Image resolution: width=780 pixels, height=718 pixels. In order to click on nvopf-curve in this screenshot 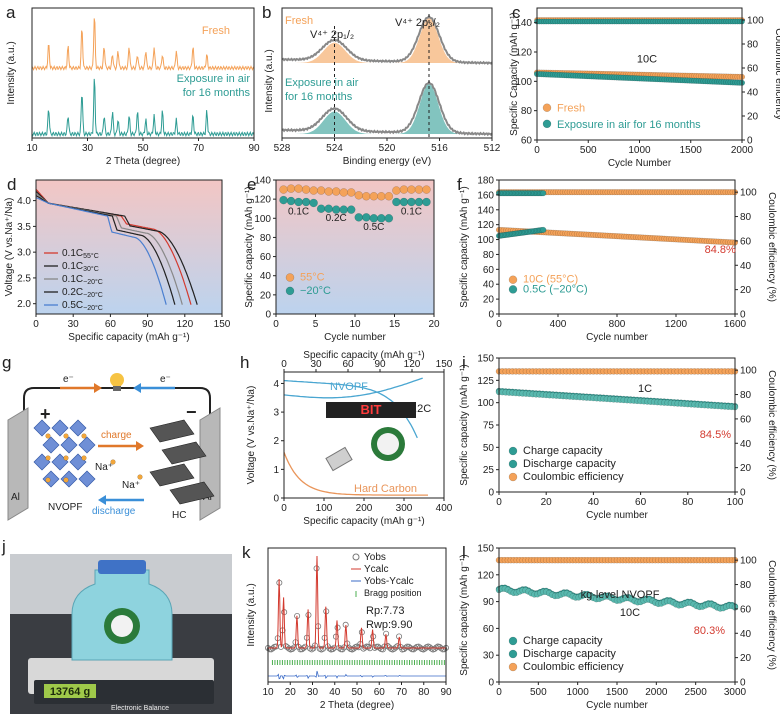, I will do `click(353, 388)`.